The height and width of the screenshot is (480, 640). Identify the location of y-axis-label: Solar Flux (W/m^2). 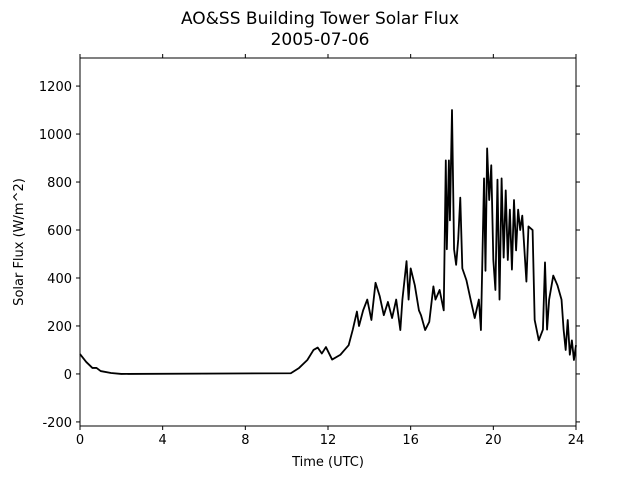
(19, 242).